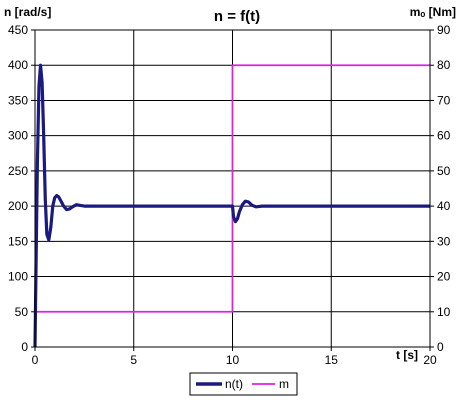 This screenshot has height=408, width=458. Describe the element at coordinates (27, 12) in the screenshot. I see `y-axis-left-label: n [rad/s]` at that location.